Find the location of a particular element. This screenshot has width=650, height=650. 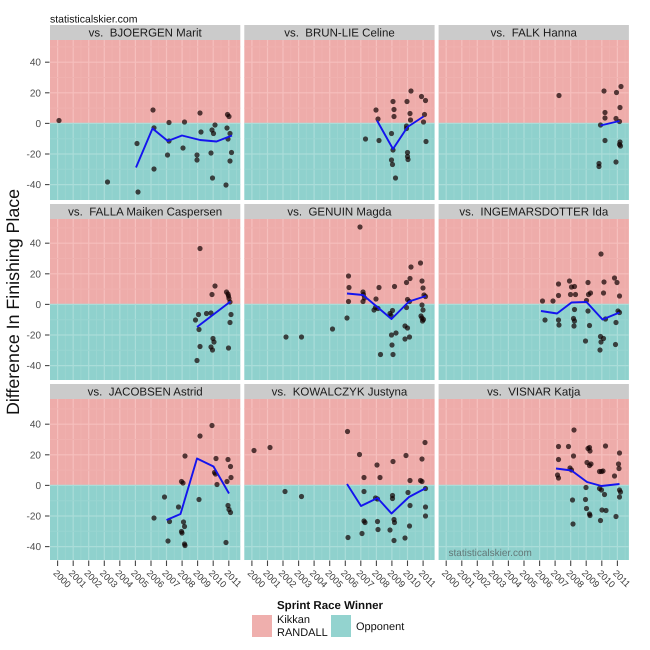

svg-text: vs. INGEMARSDOTTER Ida is located at coordinates (533, 213).